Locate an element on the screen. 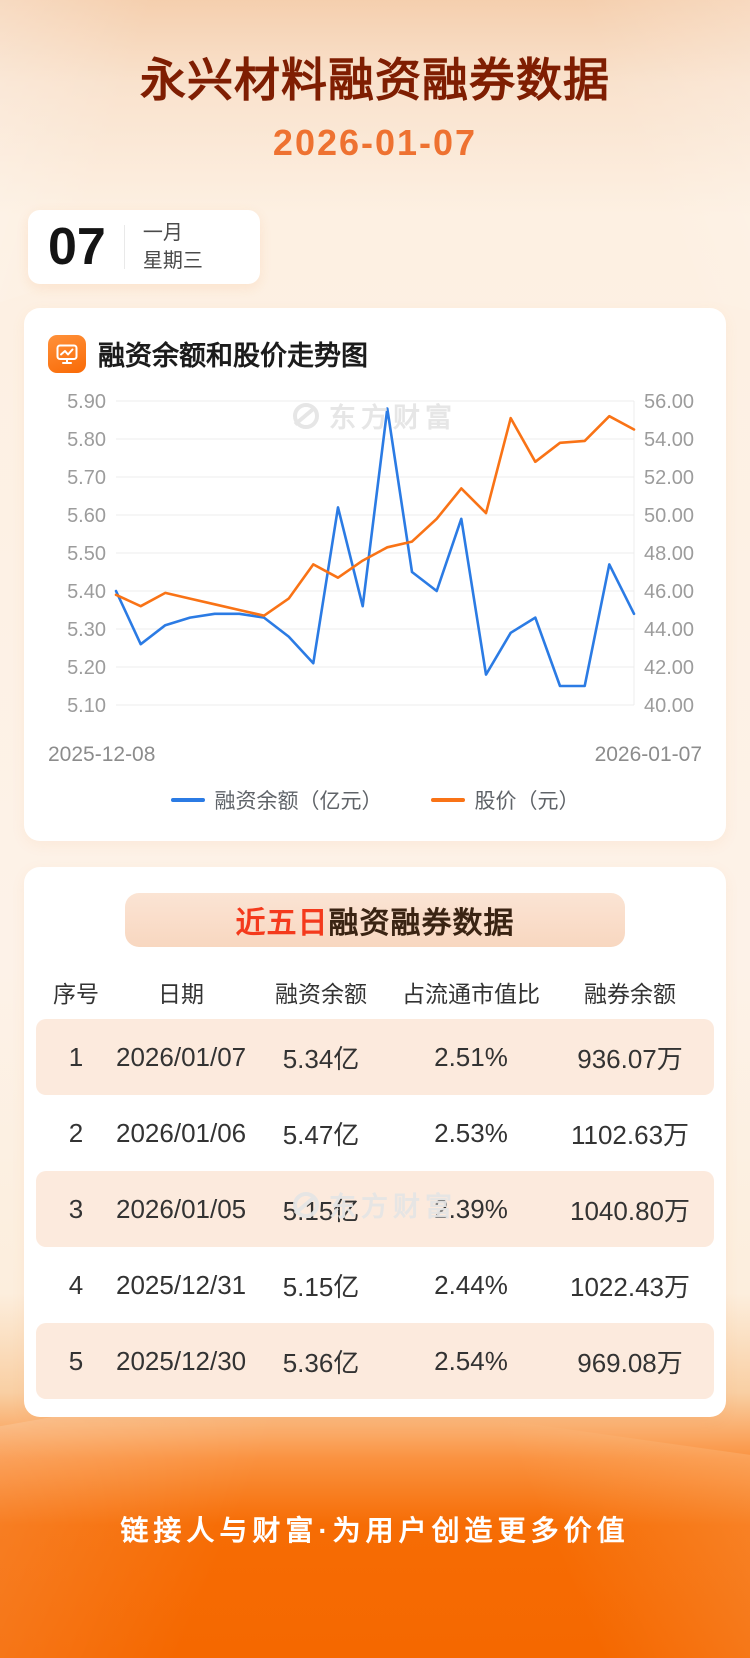 The height and width of the screenshot is (1658, 750). table-title-highlight: 近五日 is located at coordinates (282, 923).